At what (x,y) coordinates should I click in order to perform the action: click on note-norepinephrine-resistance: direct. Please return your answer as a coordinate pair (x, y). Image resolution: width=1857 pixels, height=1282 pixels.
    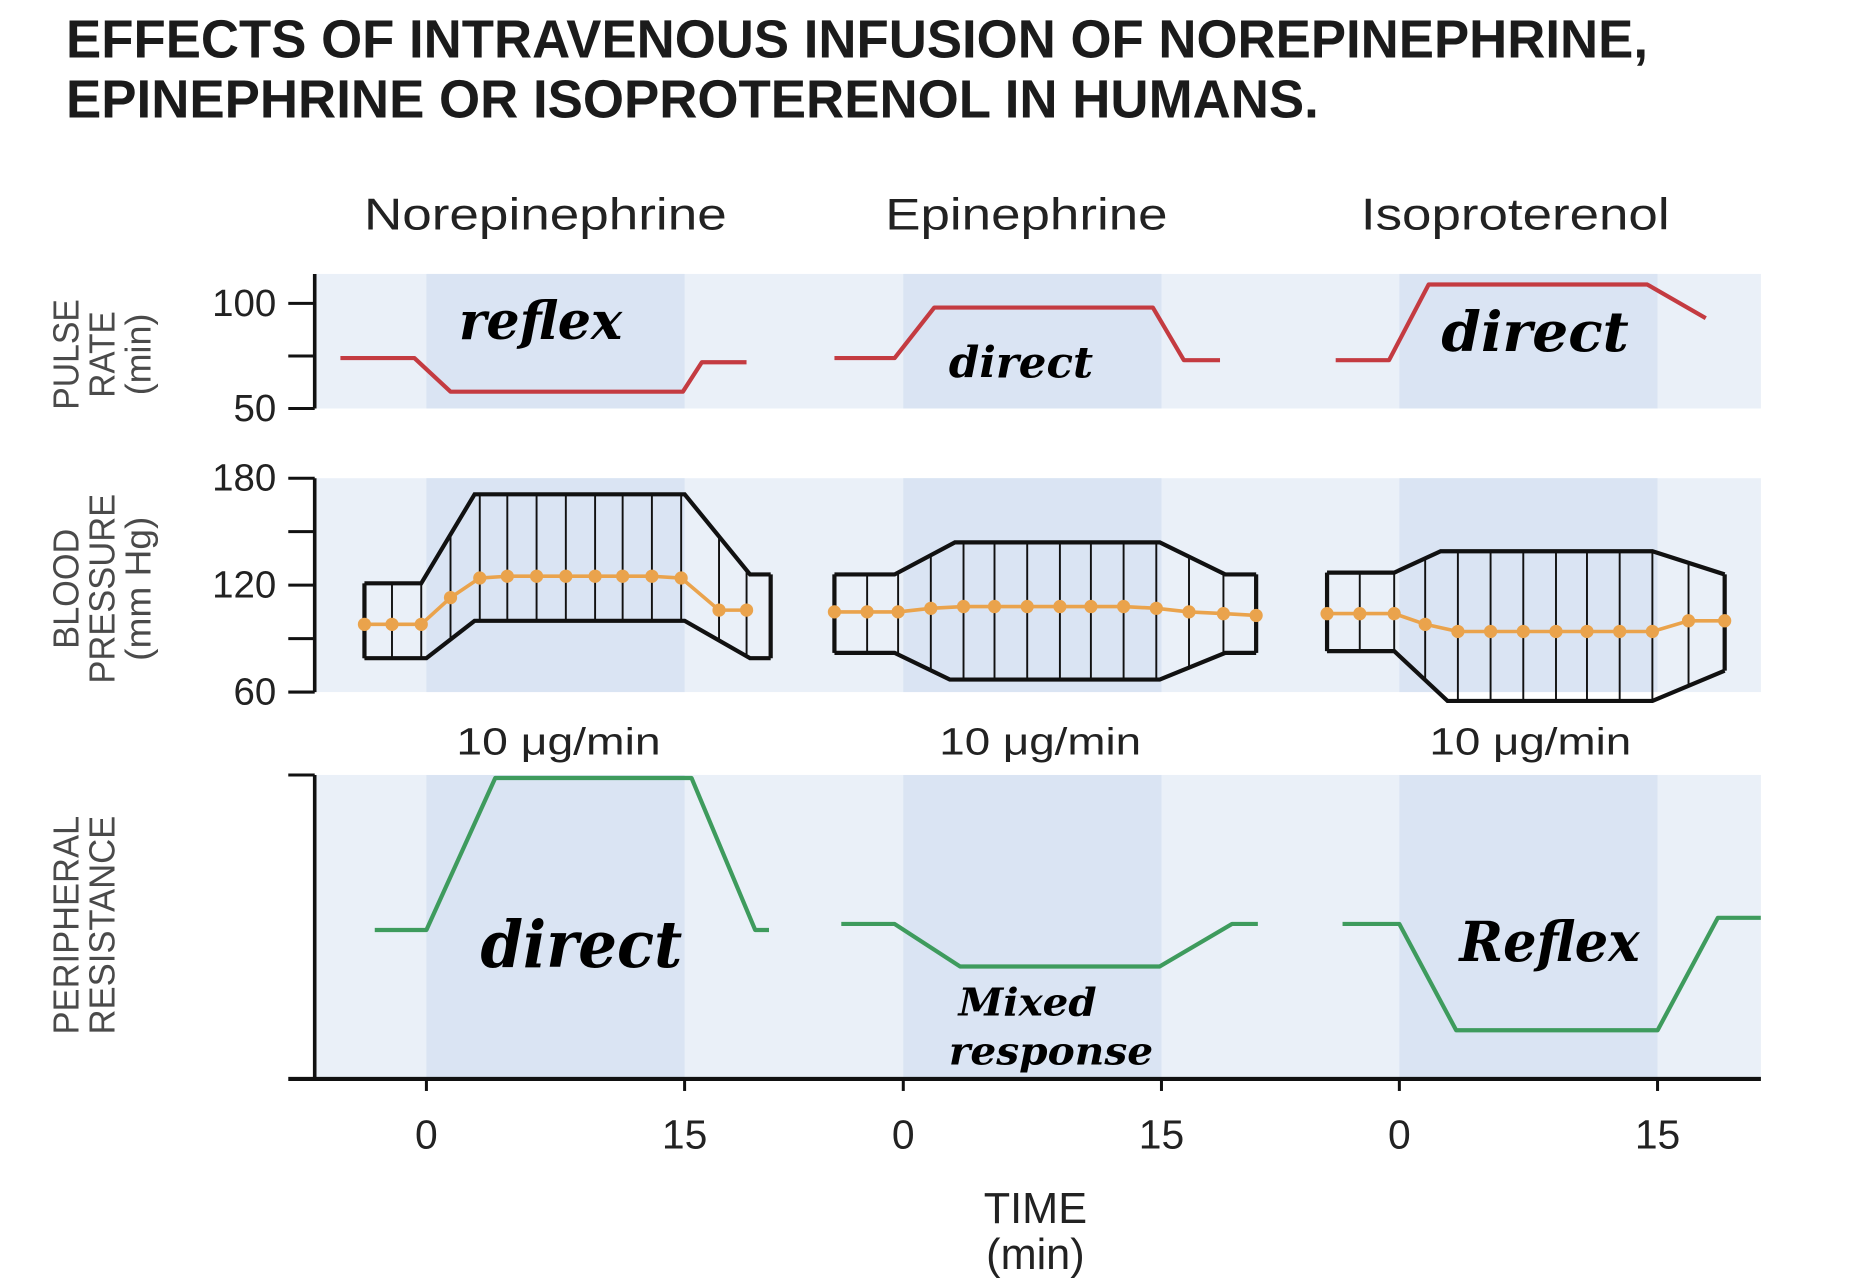
    Looking at the image, I should click on (581, 945).